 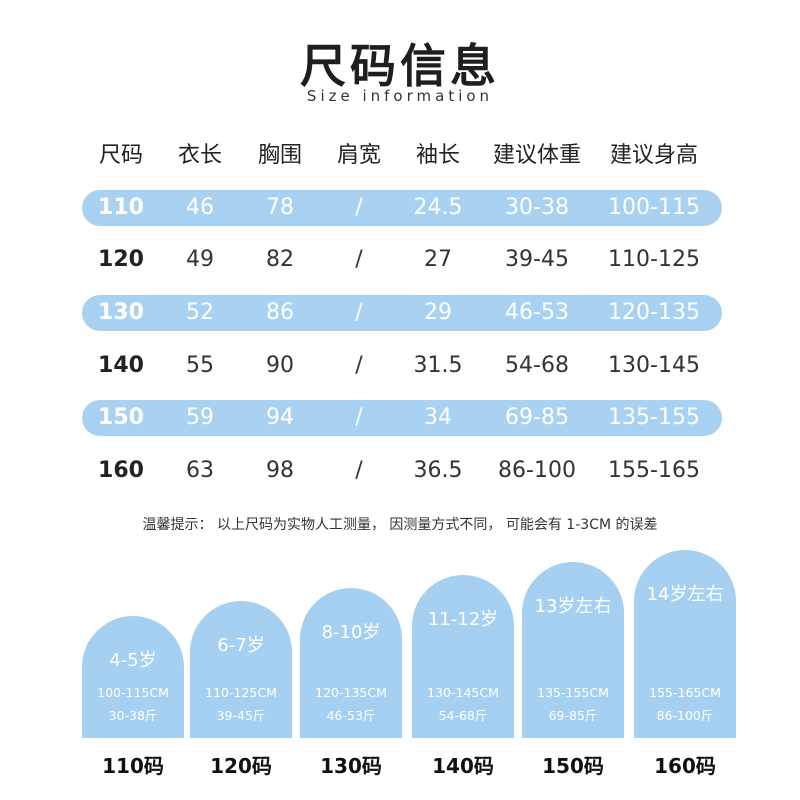 What do you see at coordinates (200, 259) in the screenshot?
I see `table-cell: 49` at bounding box center [200, 259].